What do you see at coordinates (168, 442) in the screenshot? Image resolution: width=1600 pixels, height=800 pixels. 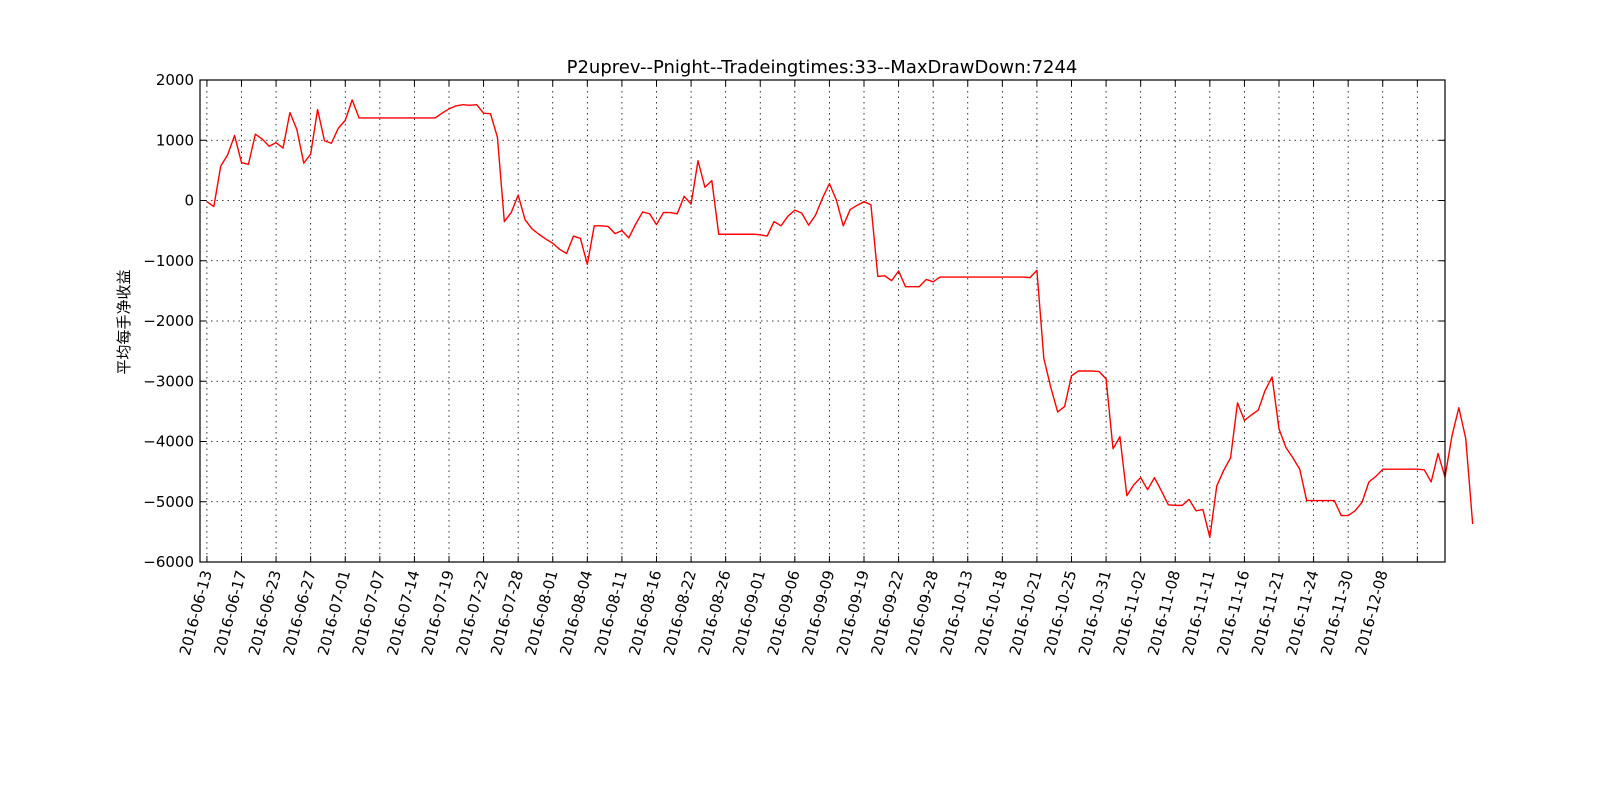 I see `y-tick-label: −4000` at bounding box center [168, 442].